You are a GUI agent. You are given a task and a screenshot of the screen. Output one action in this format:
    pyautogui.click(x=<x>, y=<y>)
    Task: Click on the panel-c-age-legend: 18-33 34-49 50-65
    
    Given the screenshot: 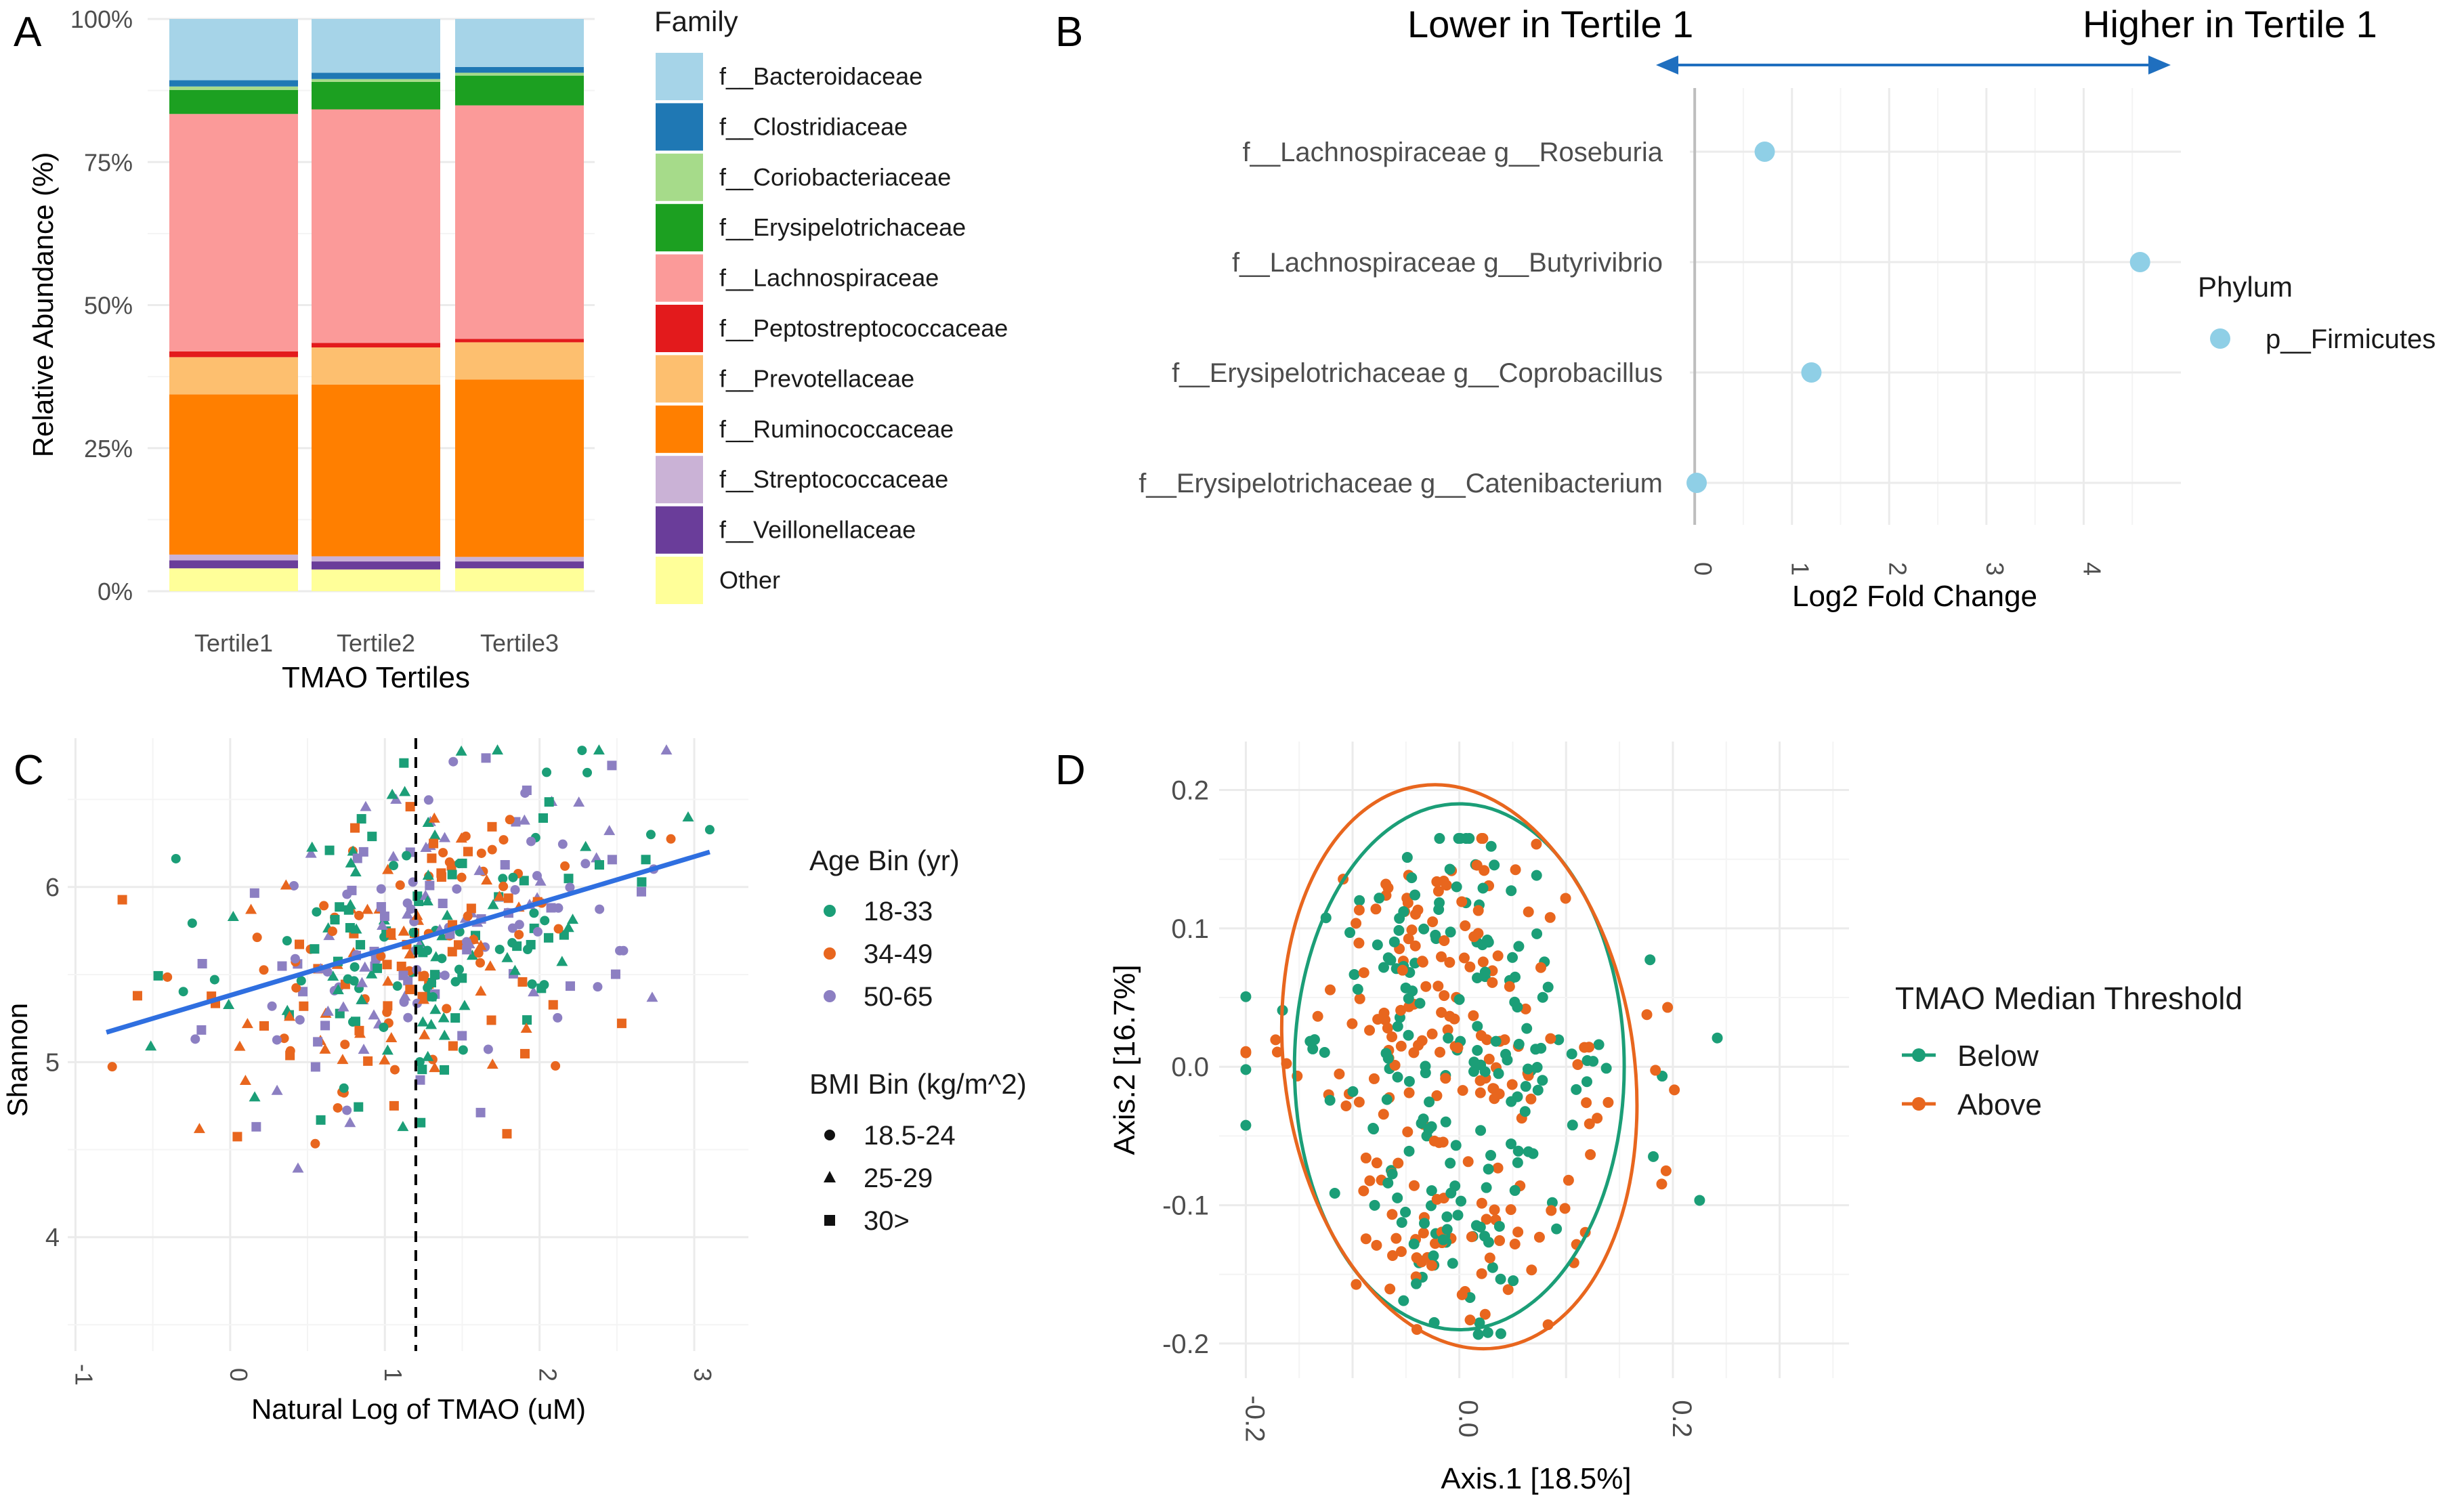 What is the action you would take?
    pyautogui.click(x=878, y=954)
    